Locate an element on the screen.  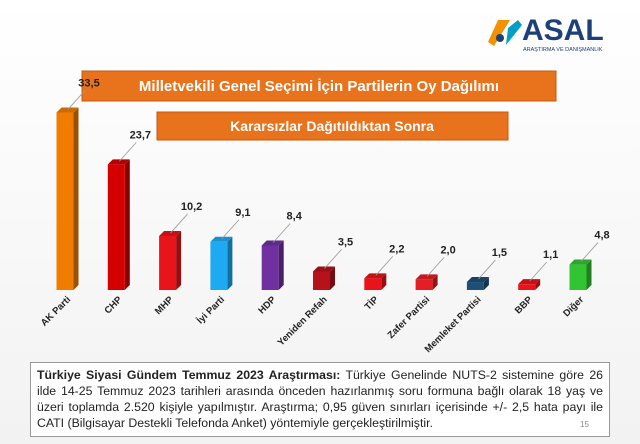
page-number: 15 is located at coordinates (584, 424).